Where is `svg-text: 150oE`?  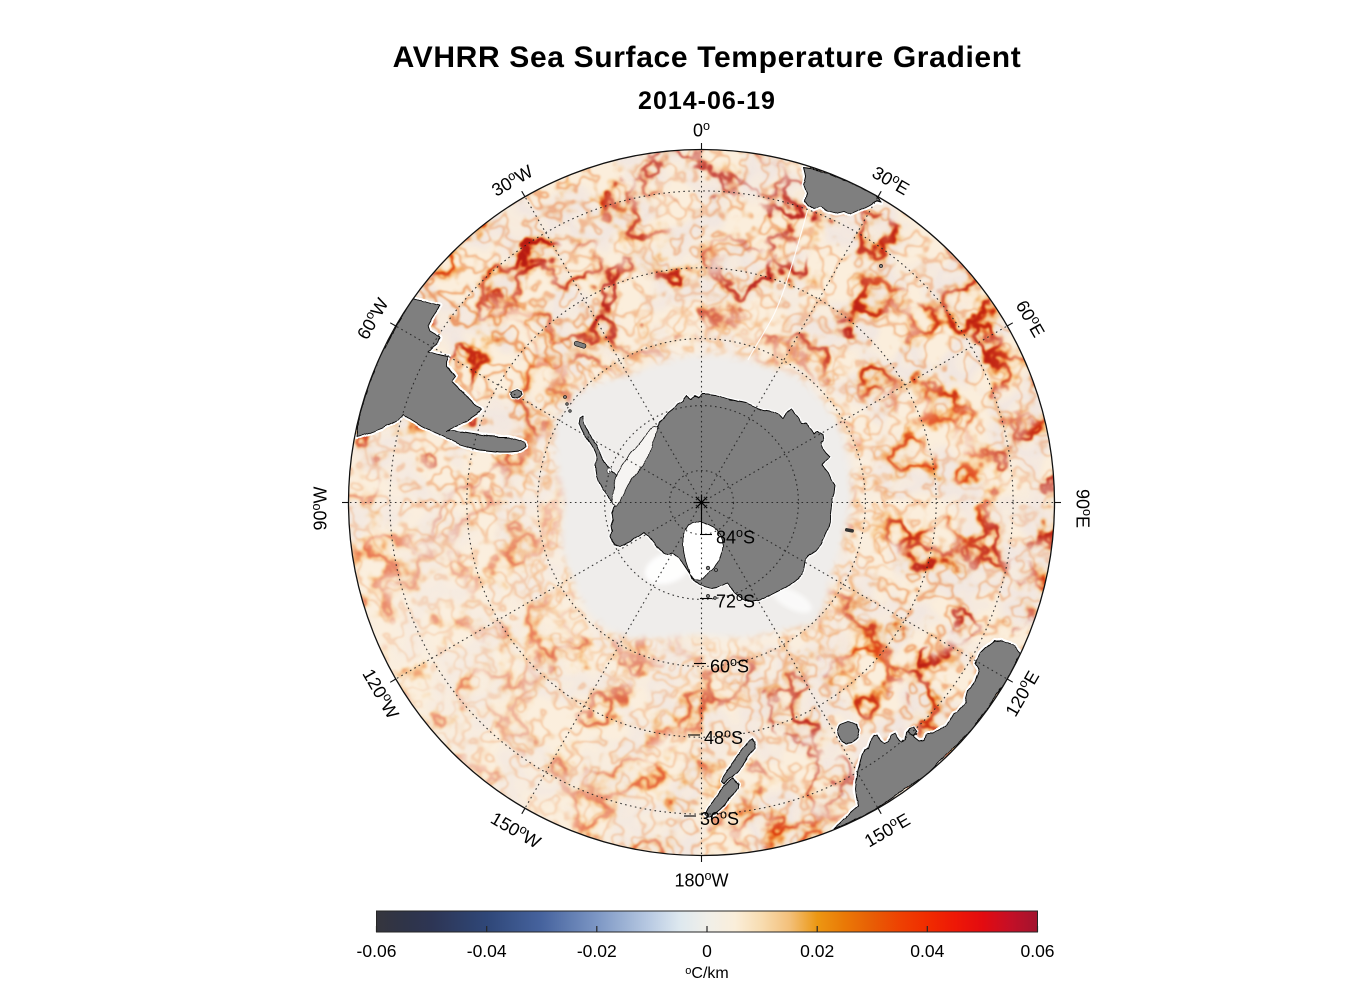 svg-text: 150oE is located at coordinates (886, 829).